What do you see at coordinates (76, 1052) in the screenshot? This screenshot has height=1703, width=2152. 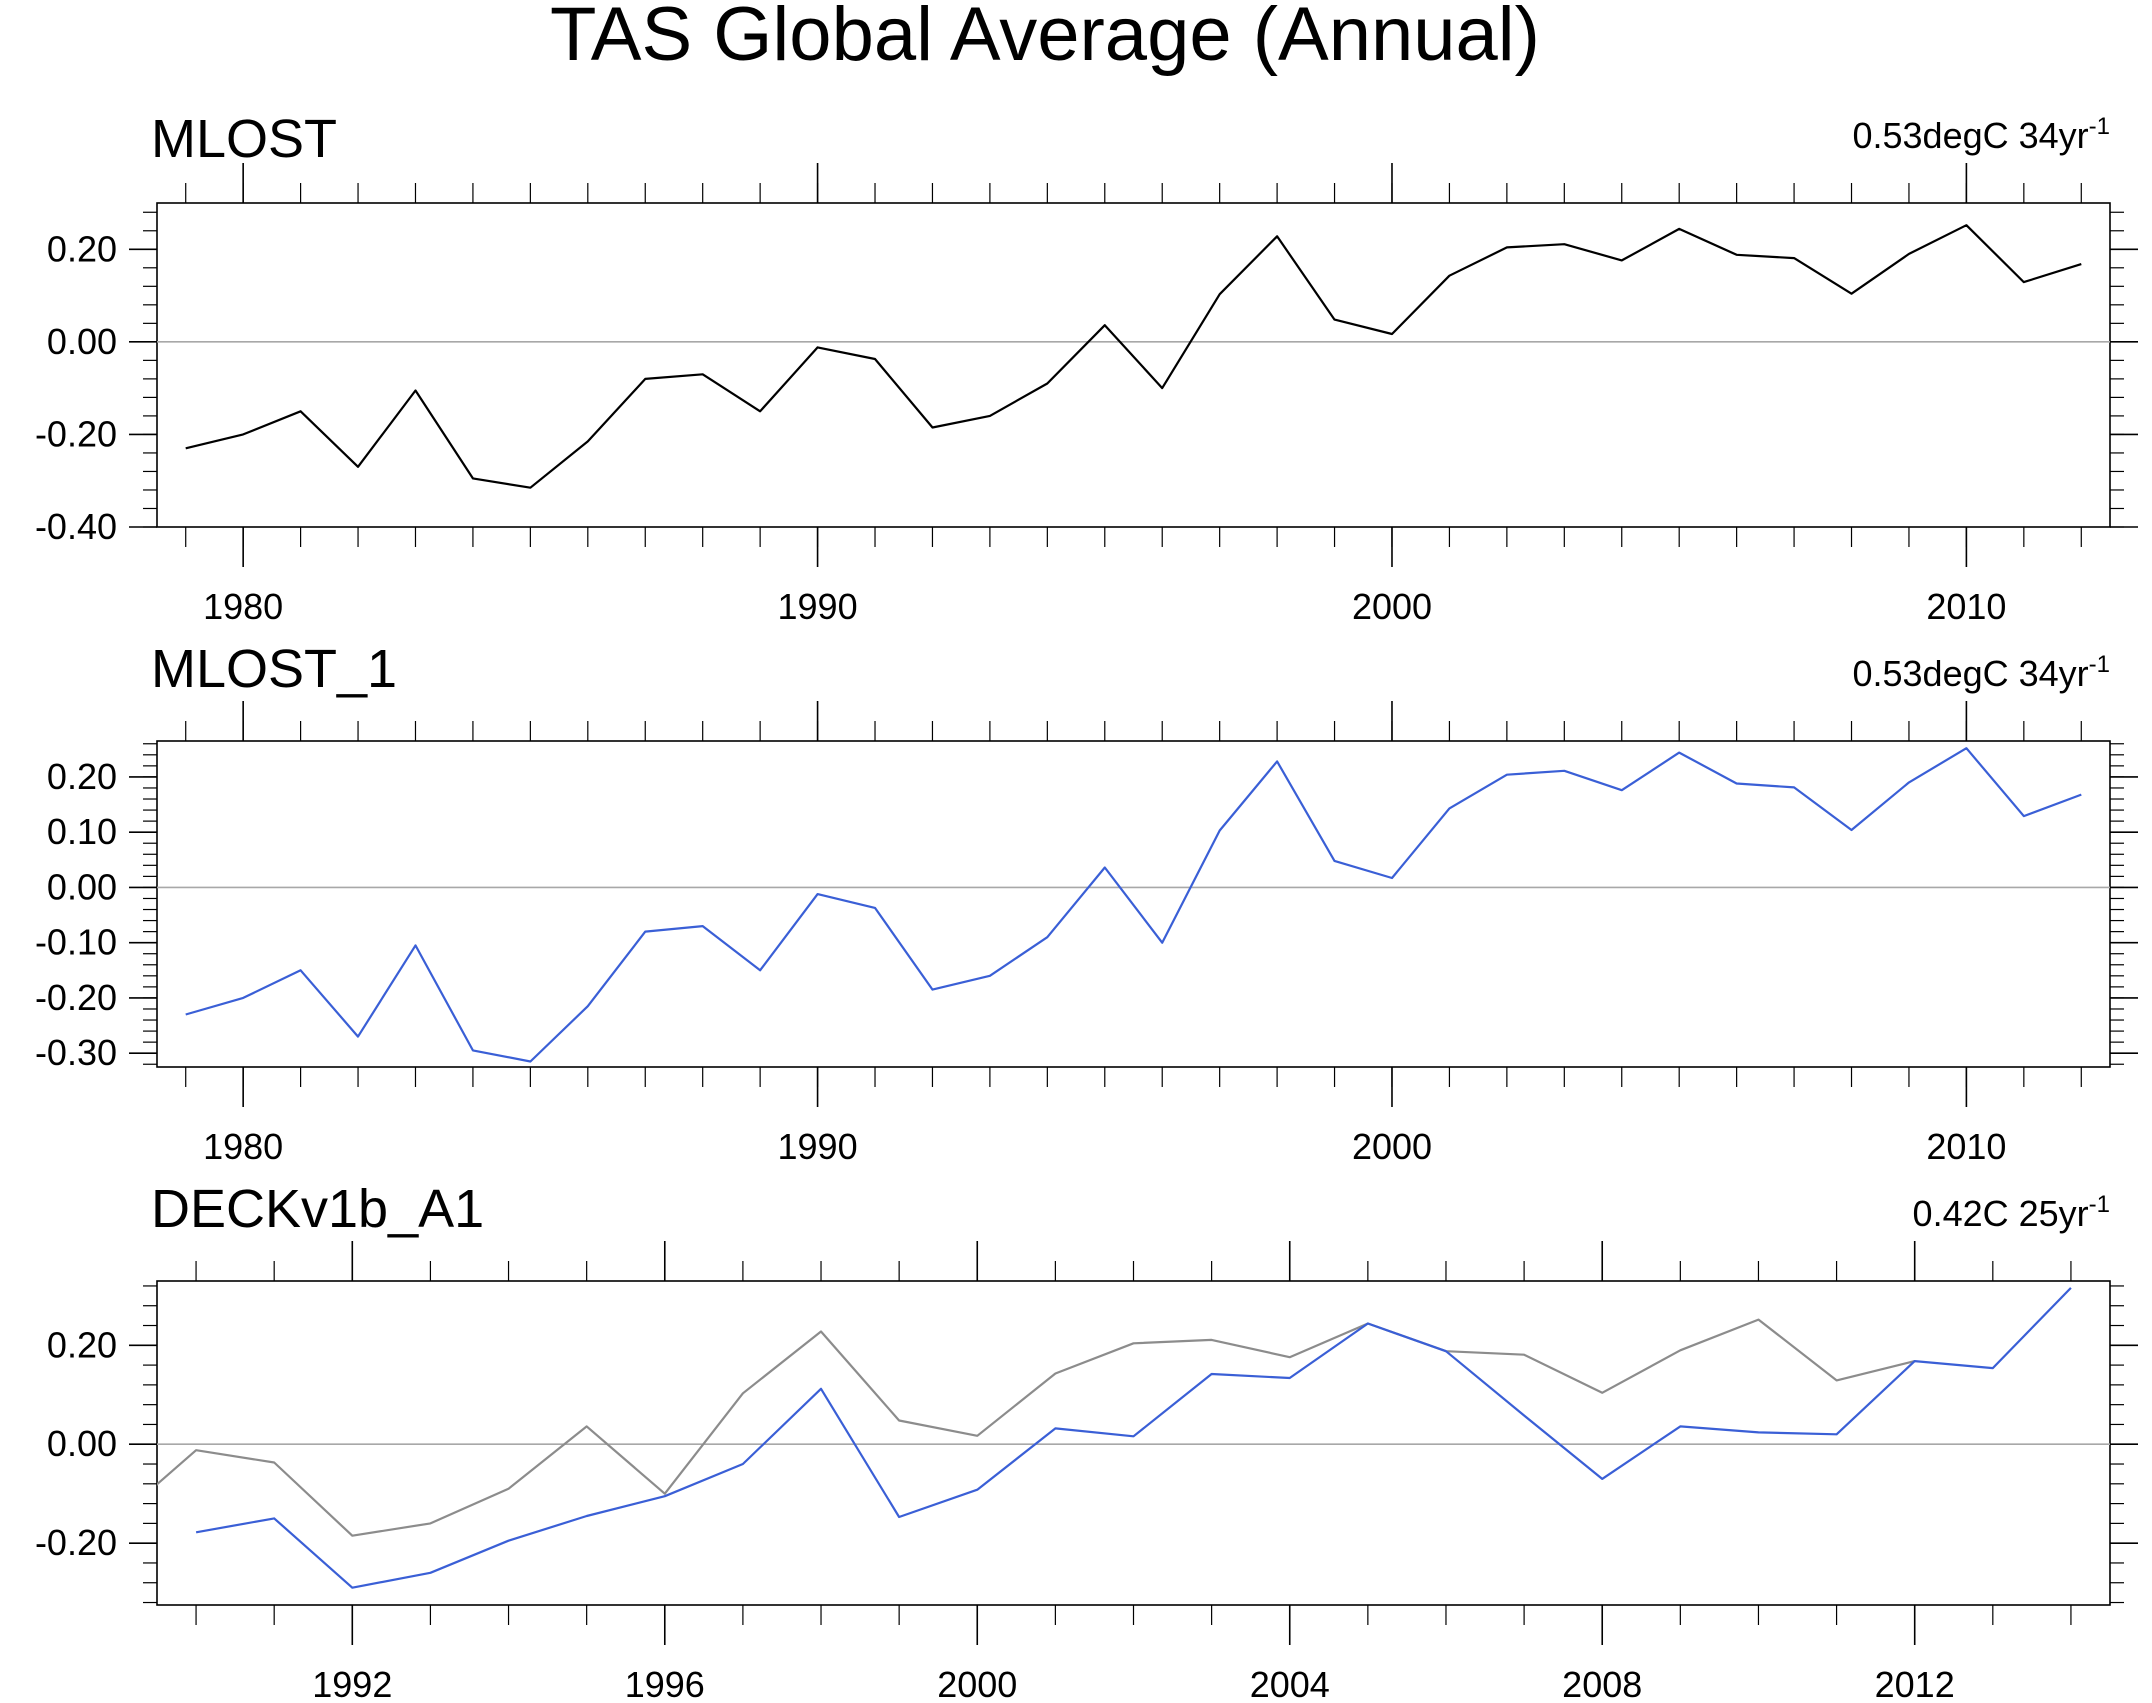 I see `y-tick-label: -0.30` at bounding box center [76, 1052].